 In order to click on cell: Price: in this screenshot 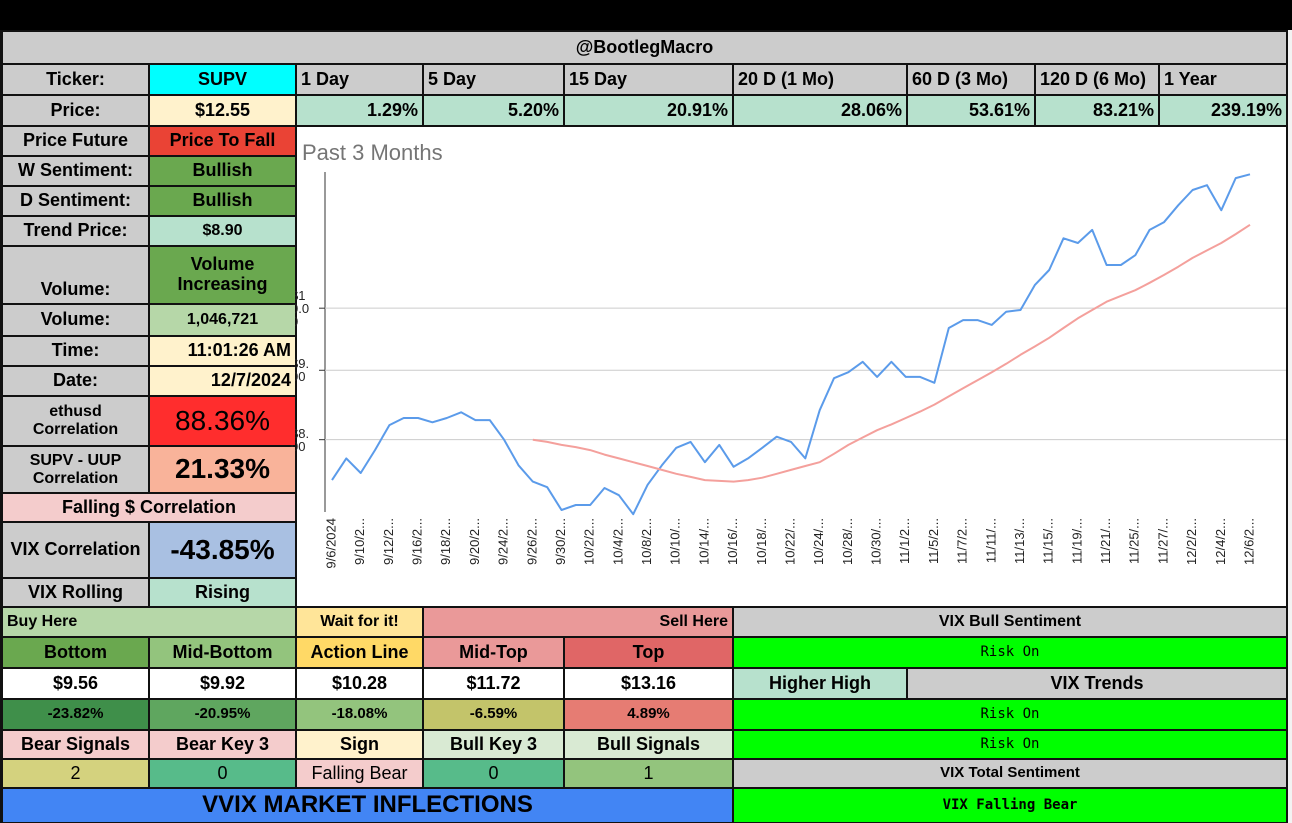, I will do `click(75, 110)`.